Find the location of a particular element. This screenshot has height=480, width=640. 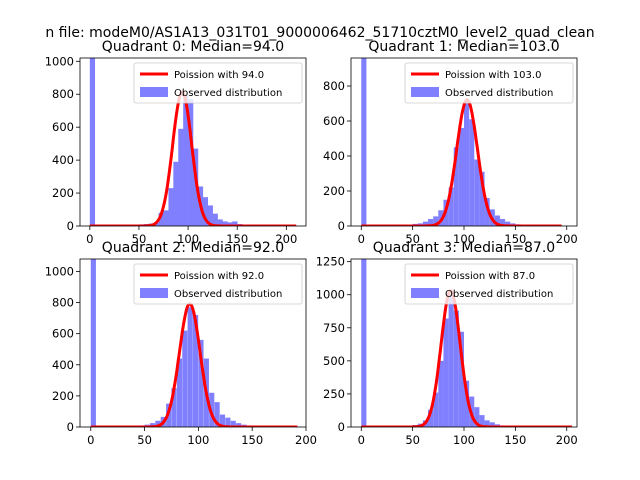

histogram-bars is located at coordinates (438, 343).